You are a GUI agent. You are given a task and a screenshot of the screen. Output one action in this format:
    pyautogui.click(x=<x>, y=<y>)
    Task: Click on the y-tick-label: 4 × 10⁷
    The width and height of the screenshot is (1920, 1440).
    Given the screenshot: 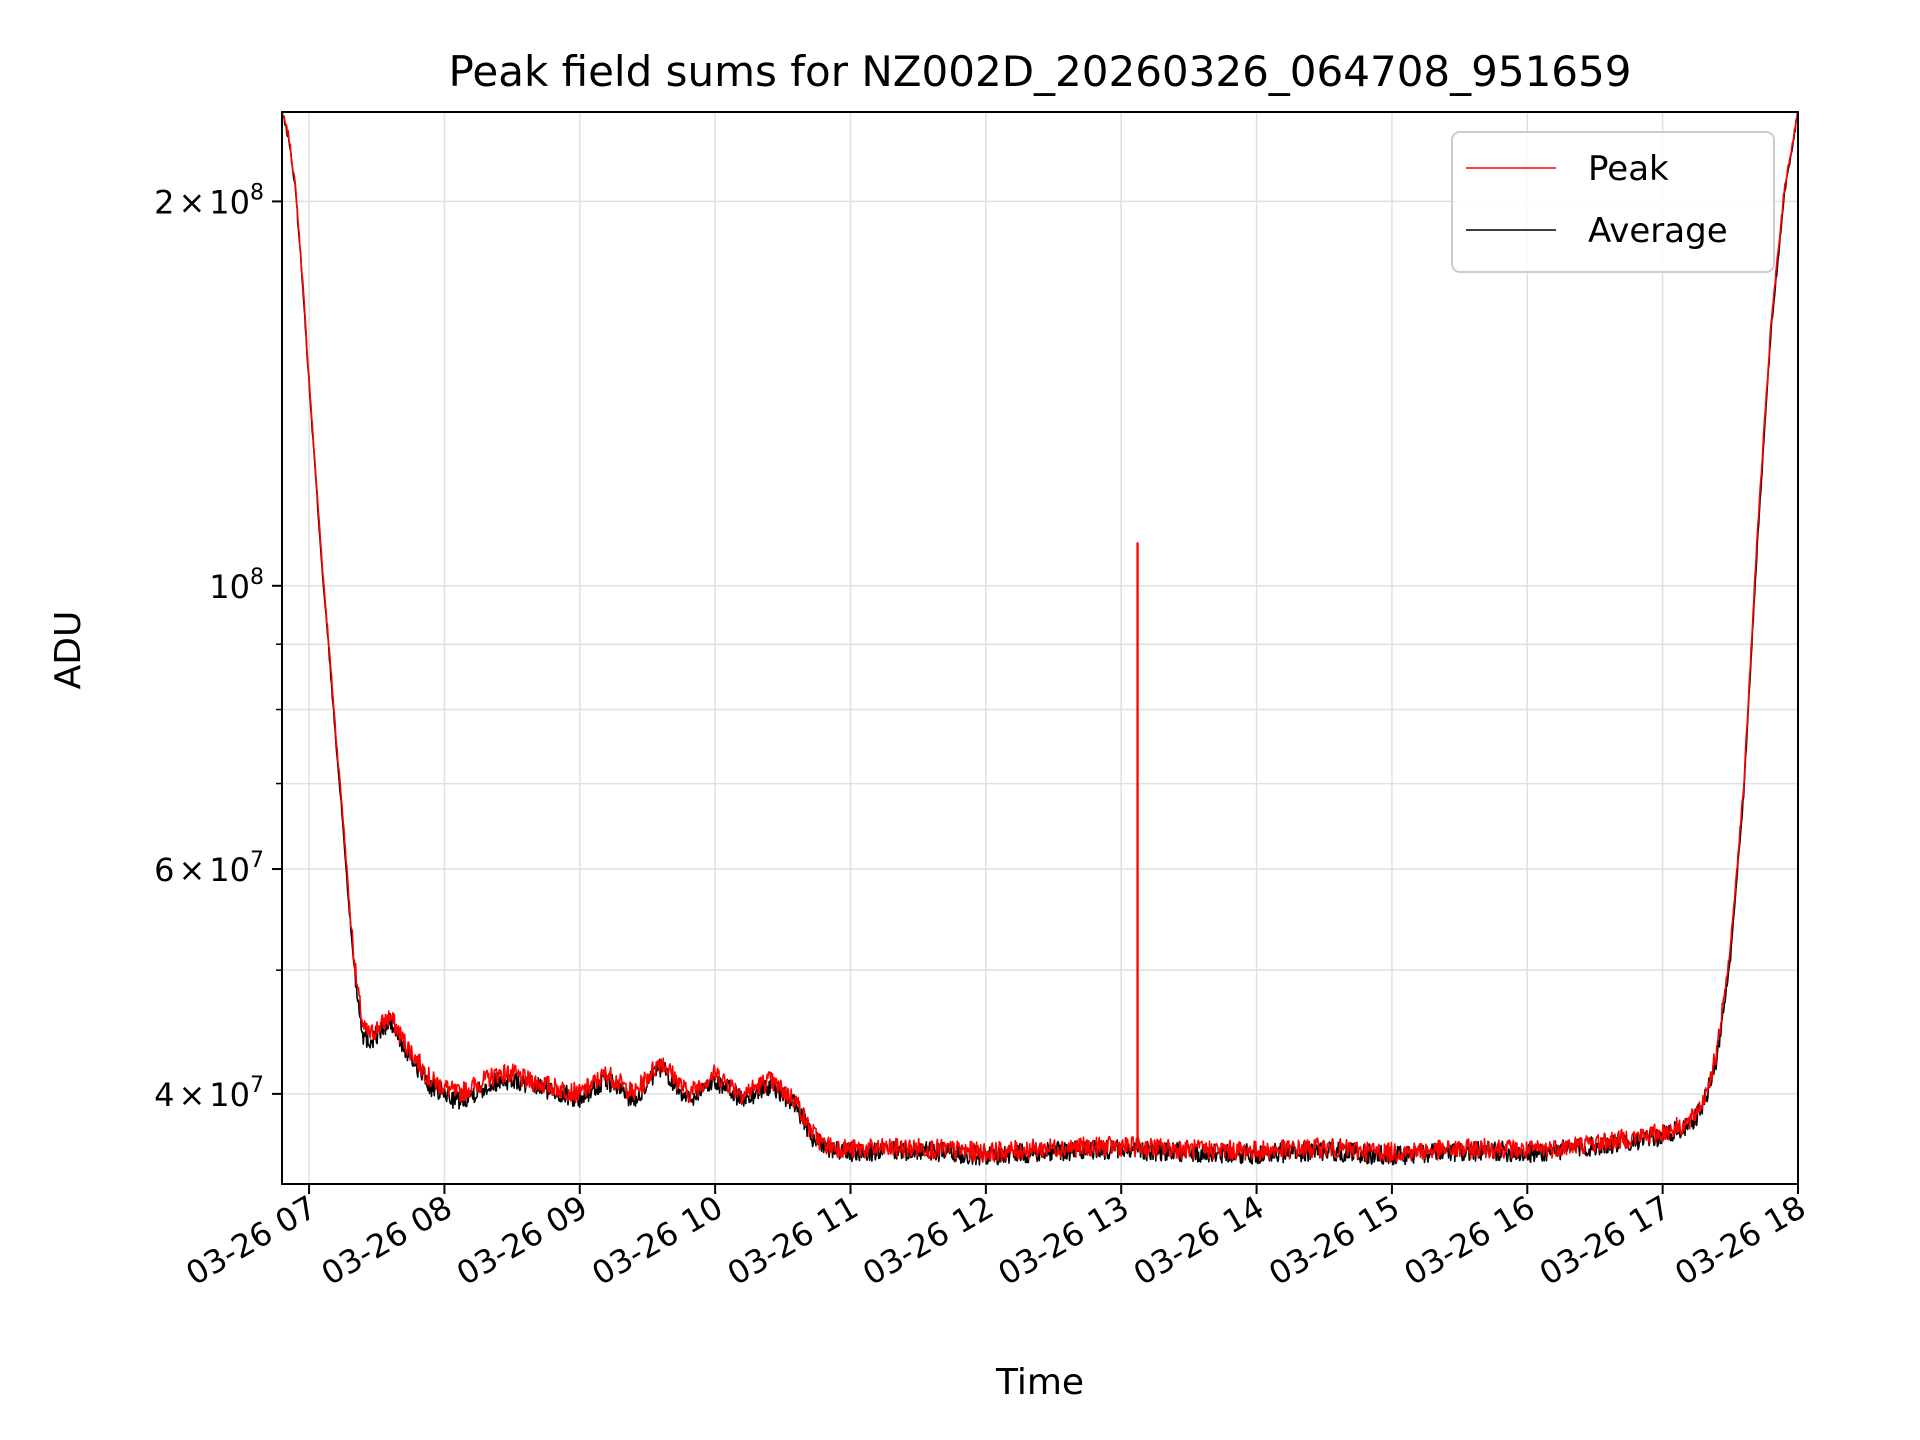 What is the action you would take?
    pyautogui.click(x=209, y=1093)
    